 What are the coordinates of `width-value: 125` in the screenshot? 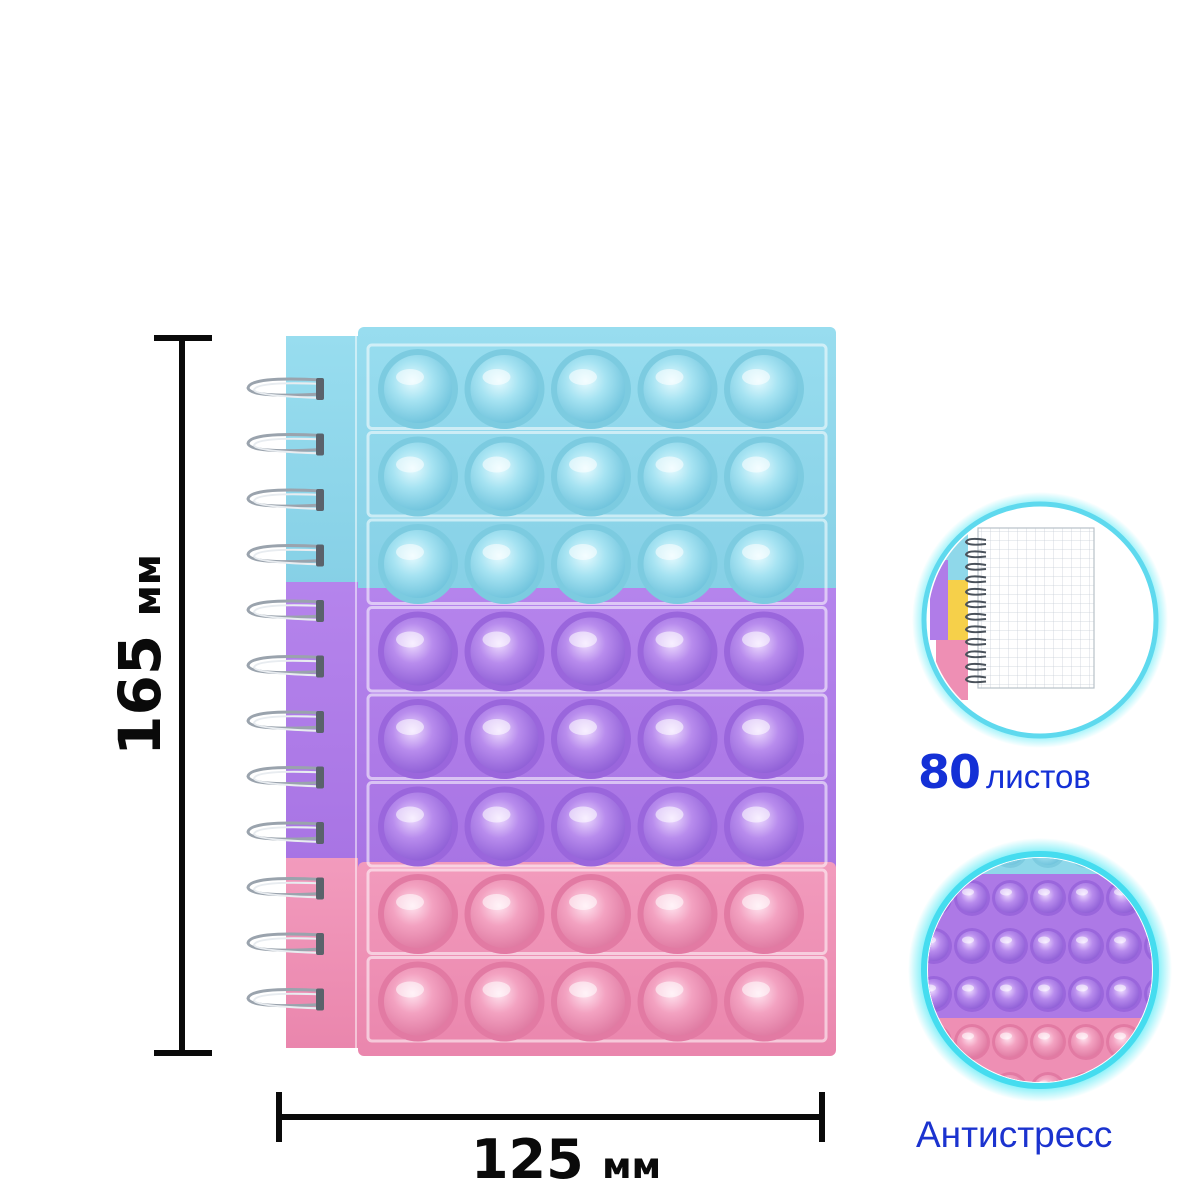 It's located at (527, 1159).